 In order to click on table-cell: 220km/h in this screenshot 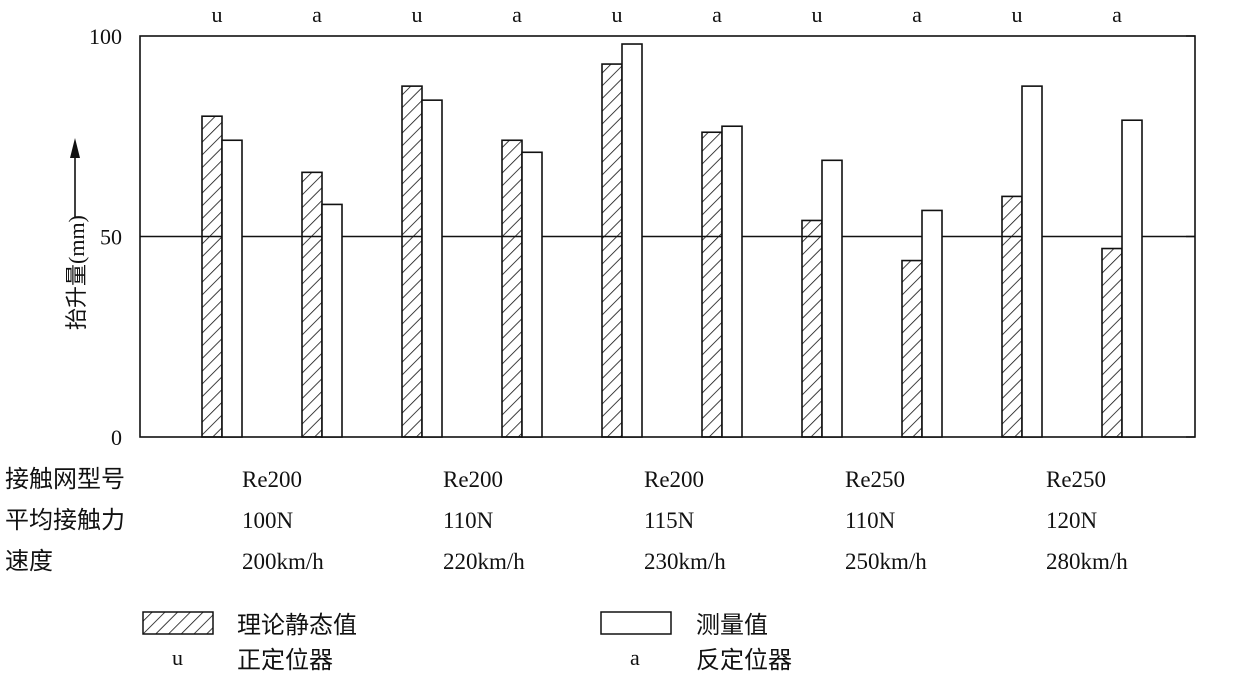, I will do `click(484, 561)`.